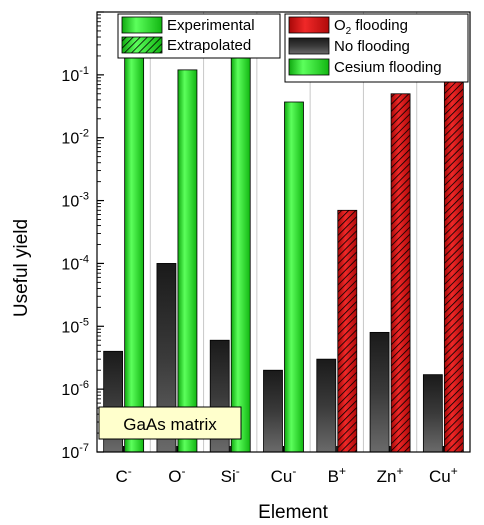 The image size is (484, 525). Describe the element at coordinates (75, 75) in the screenshot. I see `y-tick-label: 10⁻¹` at that location.